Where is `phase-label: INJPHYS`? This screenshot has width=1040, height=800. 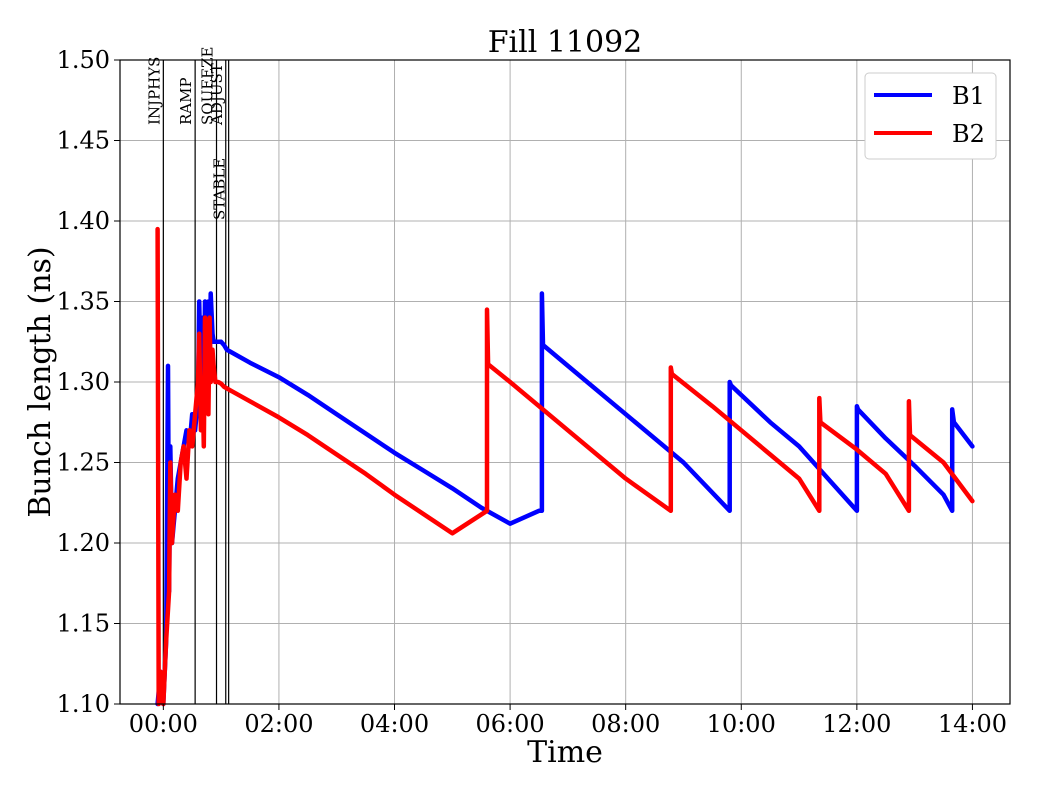
phase-label: INJPHYS is located at coordinates (154, 91).